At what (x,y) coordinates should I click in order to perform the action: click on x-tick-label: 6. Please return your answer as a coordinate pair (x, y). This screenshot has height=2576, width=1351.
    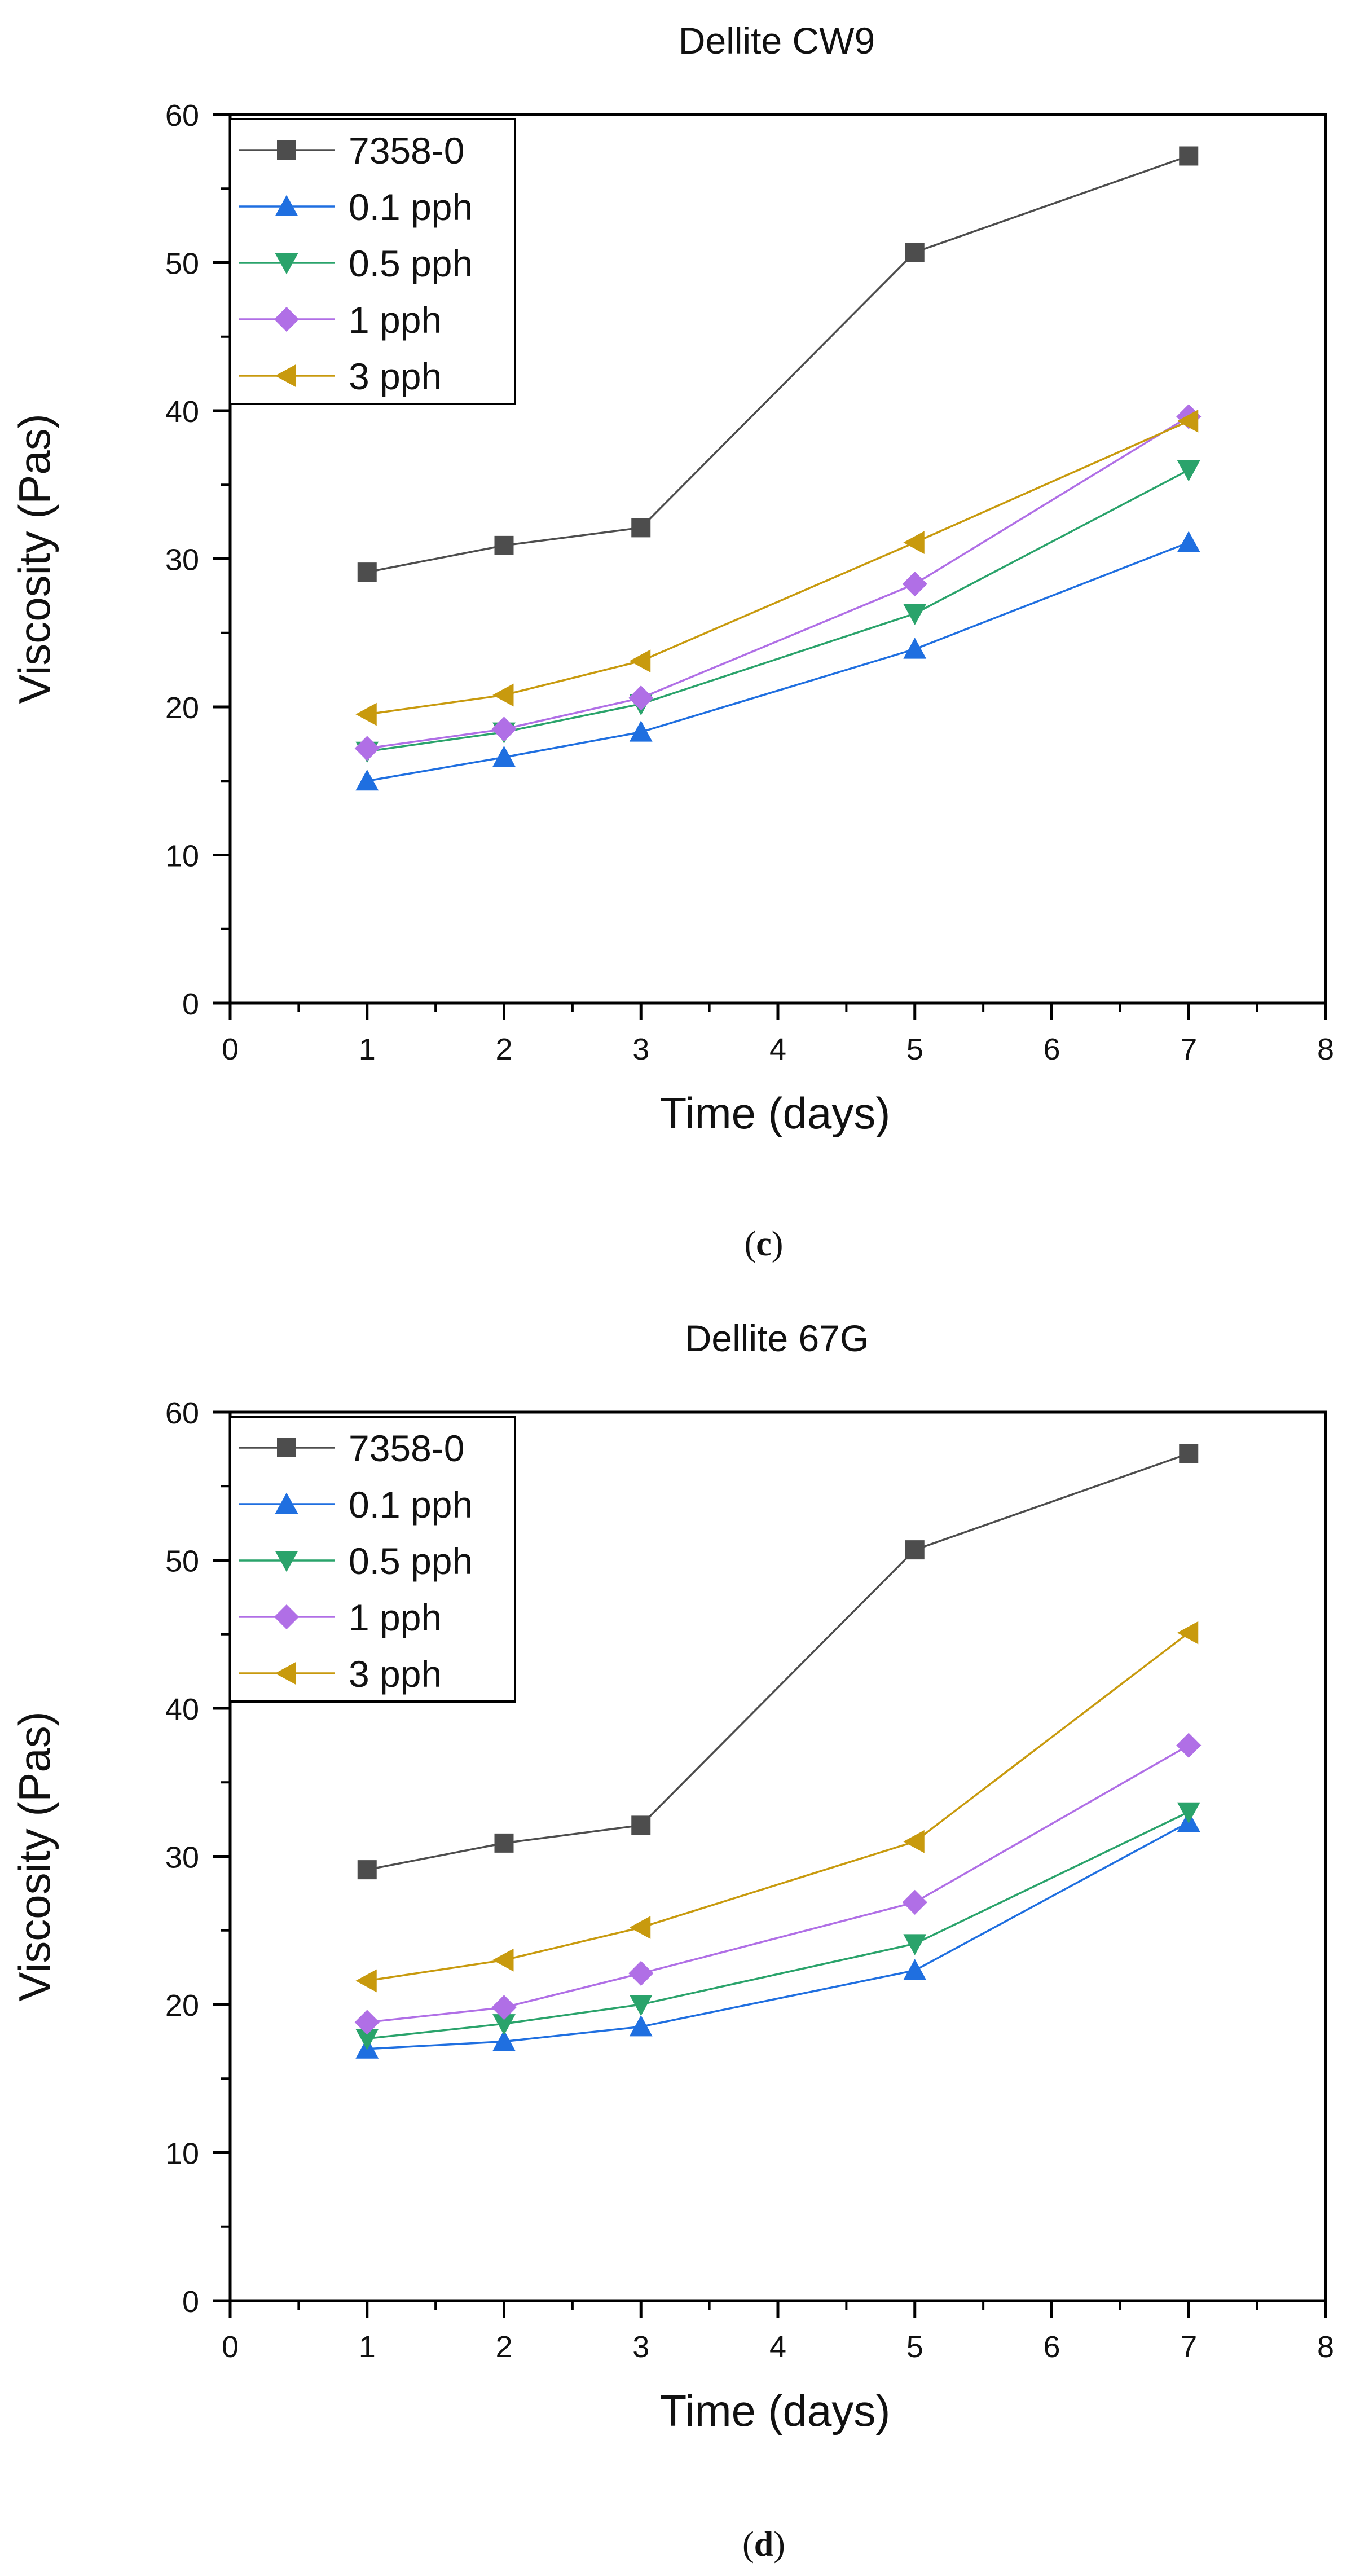
    Looking at the image, I should click on (1051, 1049).